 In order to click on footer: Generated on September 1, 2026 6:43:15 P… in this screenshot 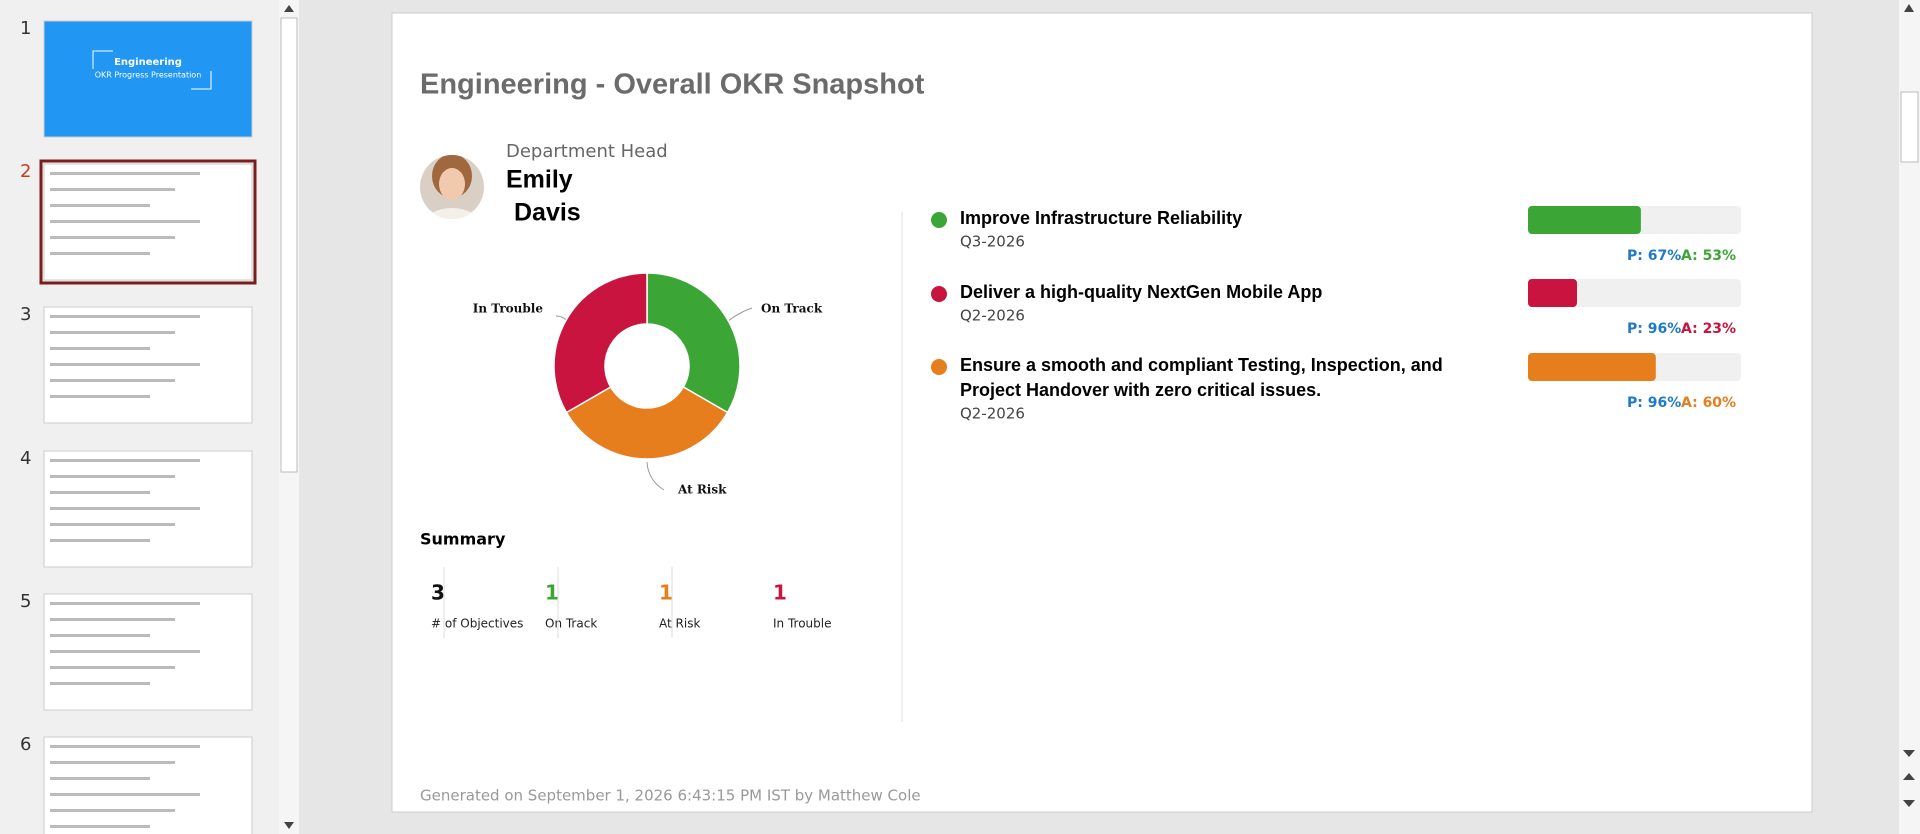, I will do `click(670, 796)`.